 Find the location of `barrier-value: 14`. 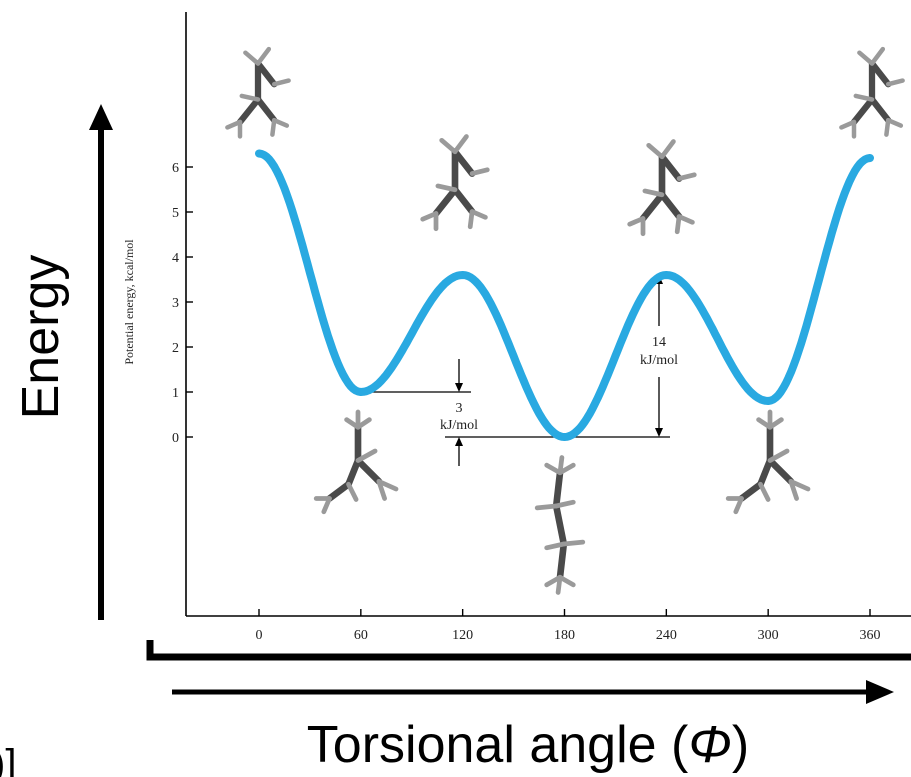

barrier-value: 14 is located at coordinates (659, 342).